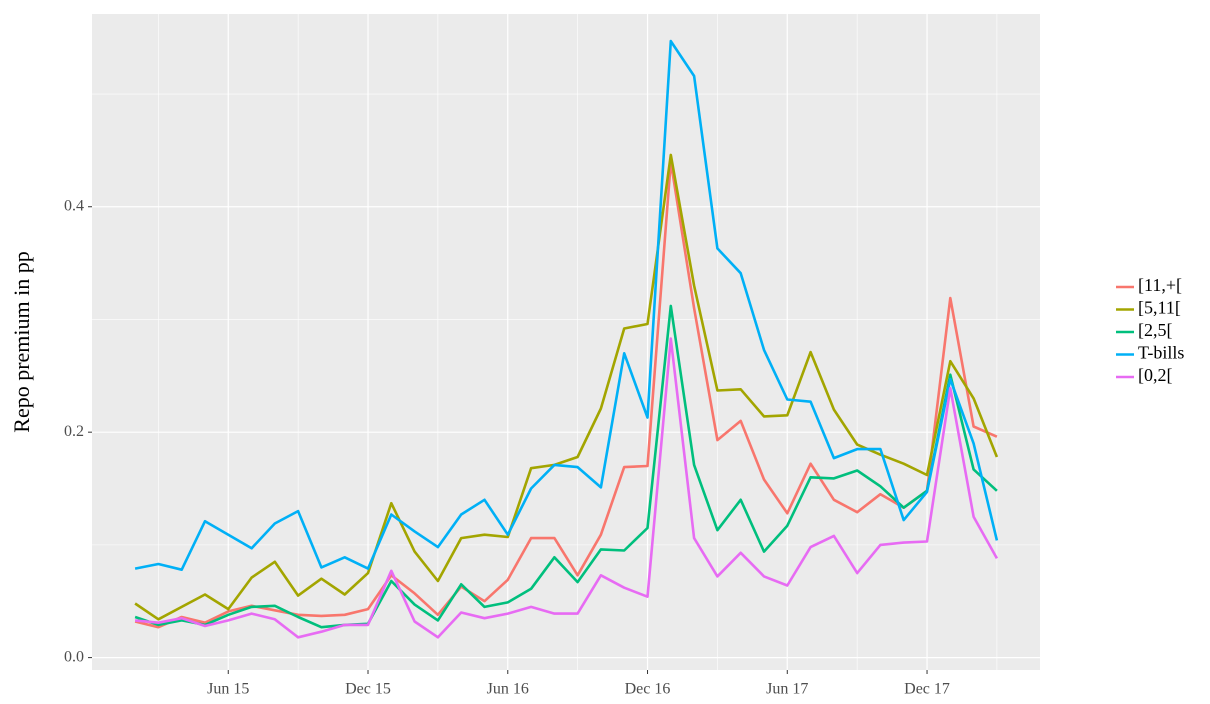 Image resolution: width=1210 pixels, height=704 pixels. I want to click on legend-label: [11,+[, so click(1160, 285).